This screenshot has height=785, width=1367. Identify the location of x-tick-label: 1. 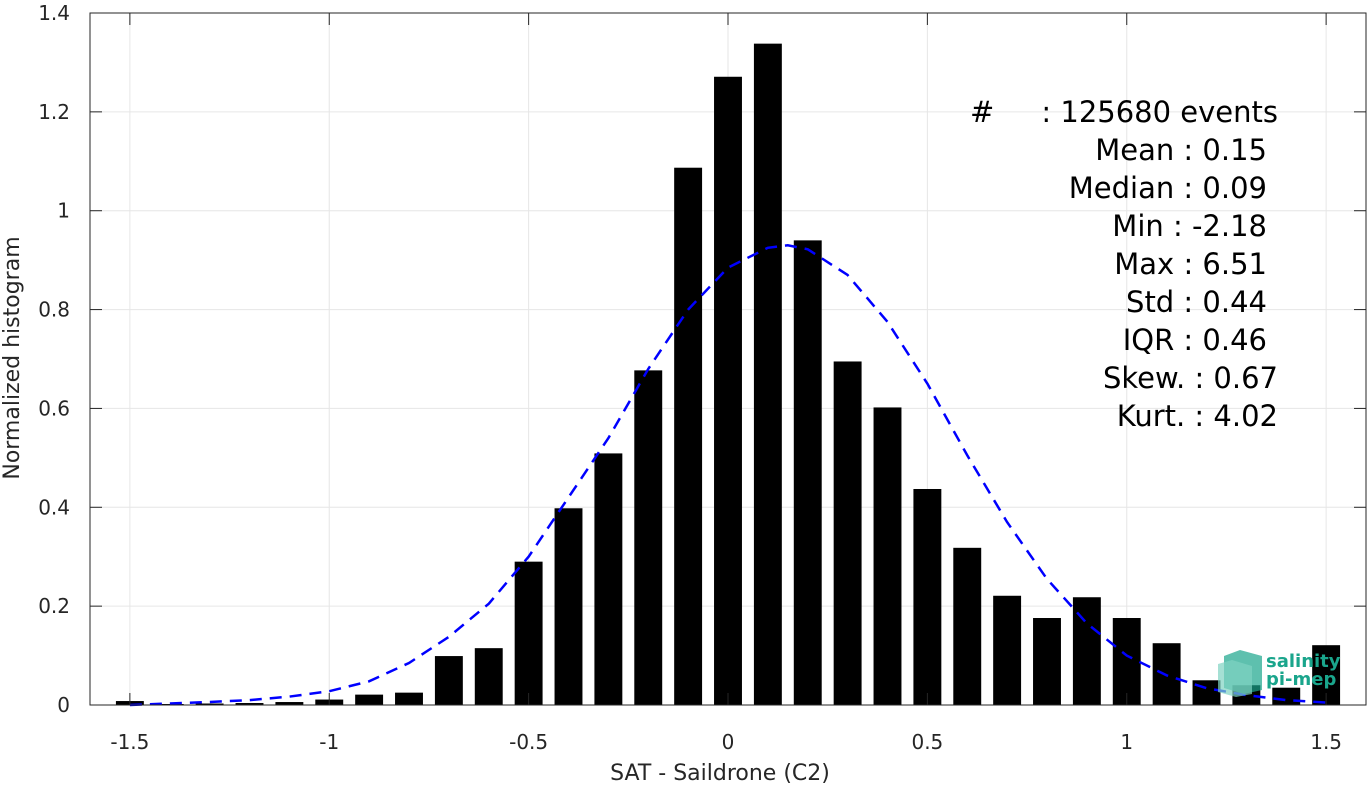
(1126, 742).